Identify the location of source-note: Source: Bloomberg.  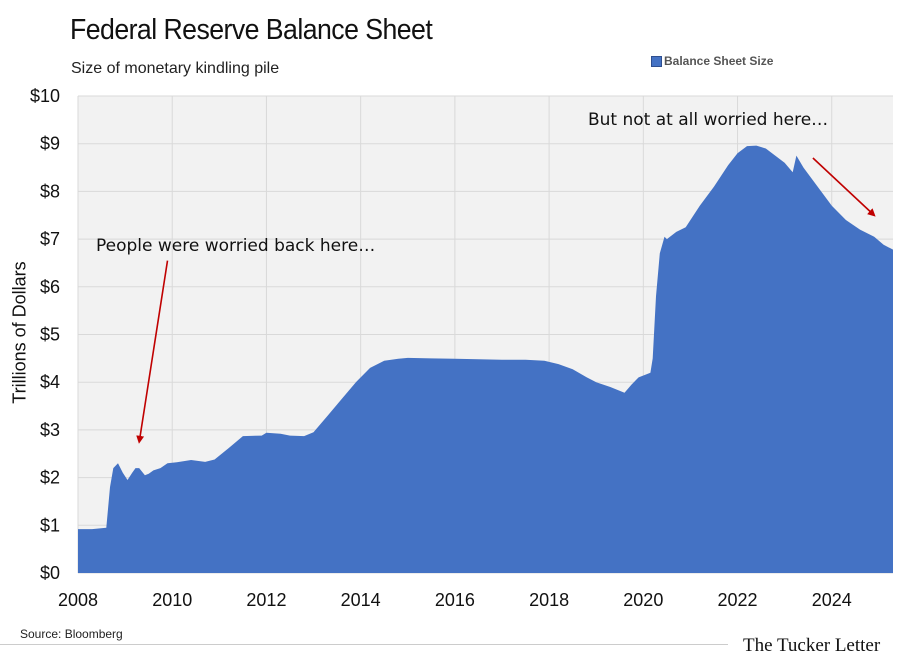
(71, 634).